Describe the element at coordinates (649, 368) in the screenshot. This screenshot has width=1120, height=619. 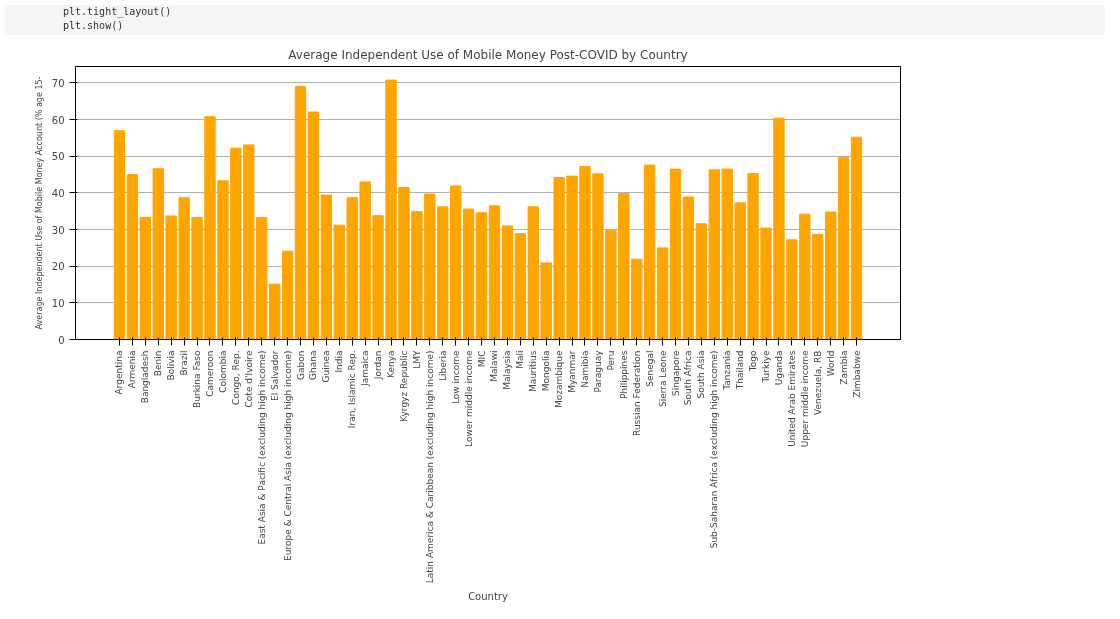
I see `x-tick-label: Senegal` at that location.